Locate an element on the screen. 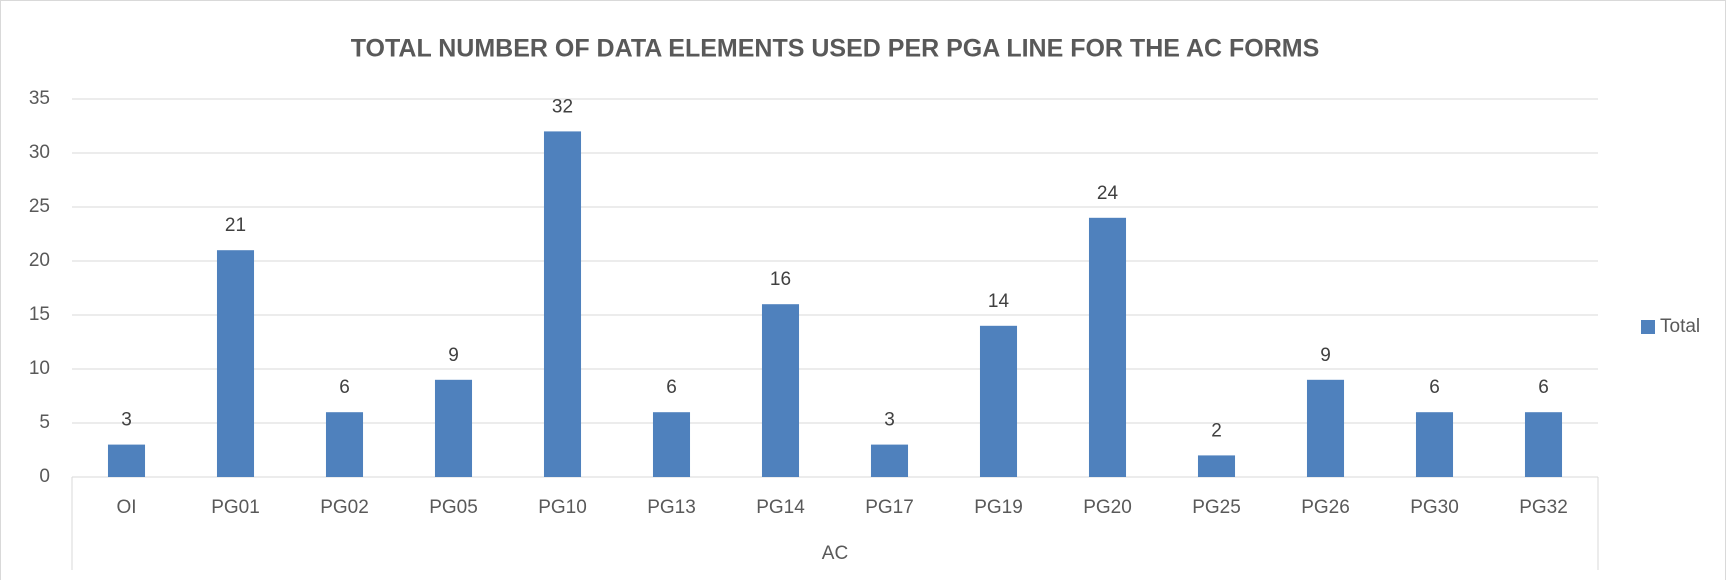 The height and width of the screenshot is (580, 1726). legend-swatch is located at coordinates (1648, 327).